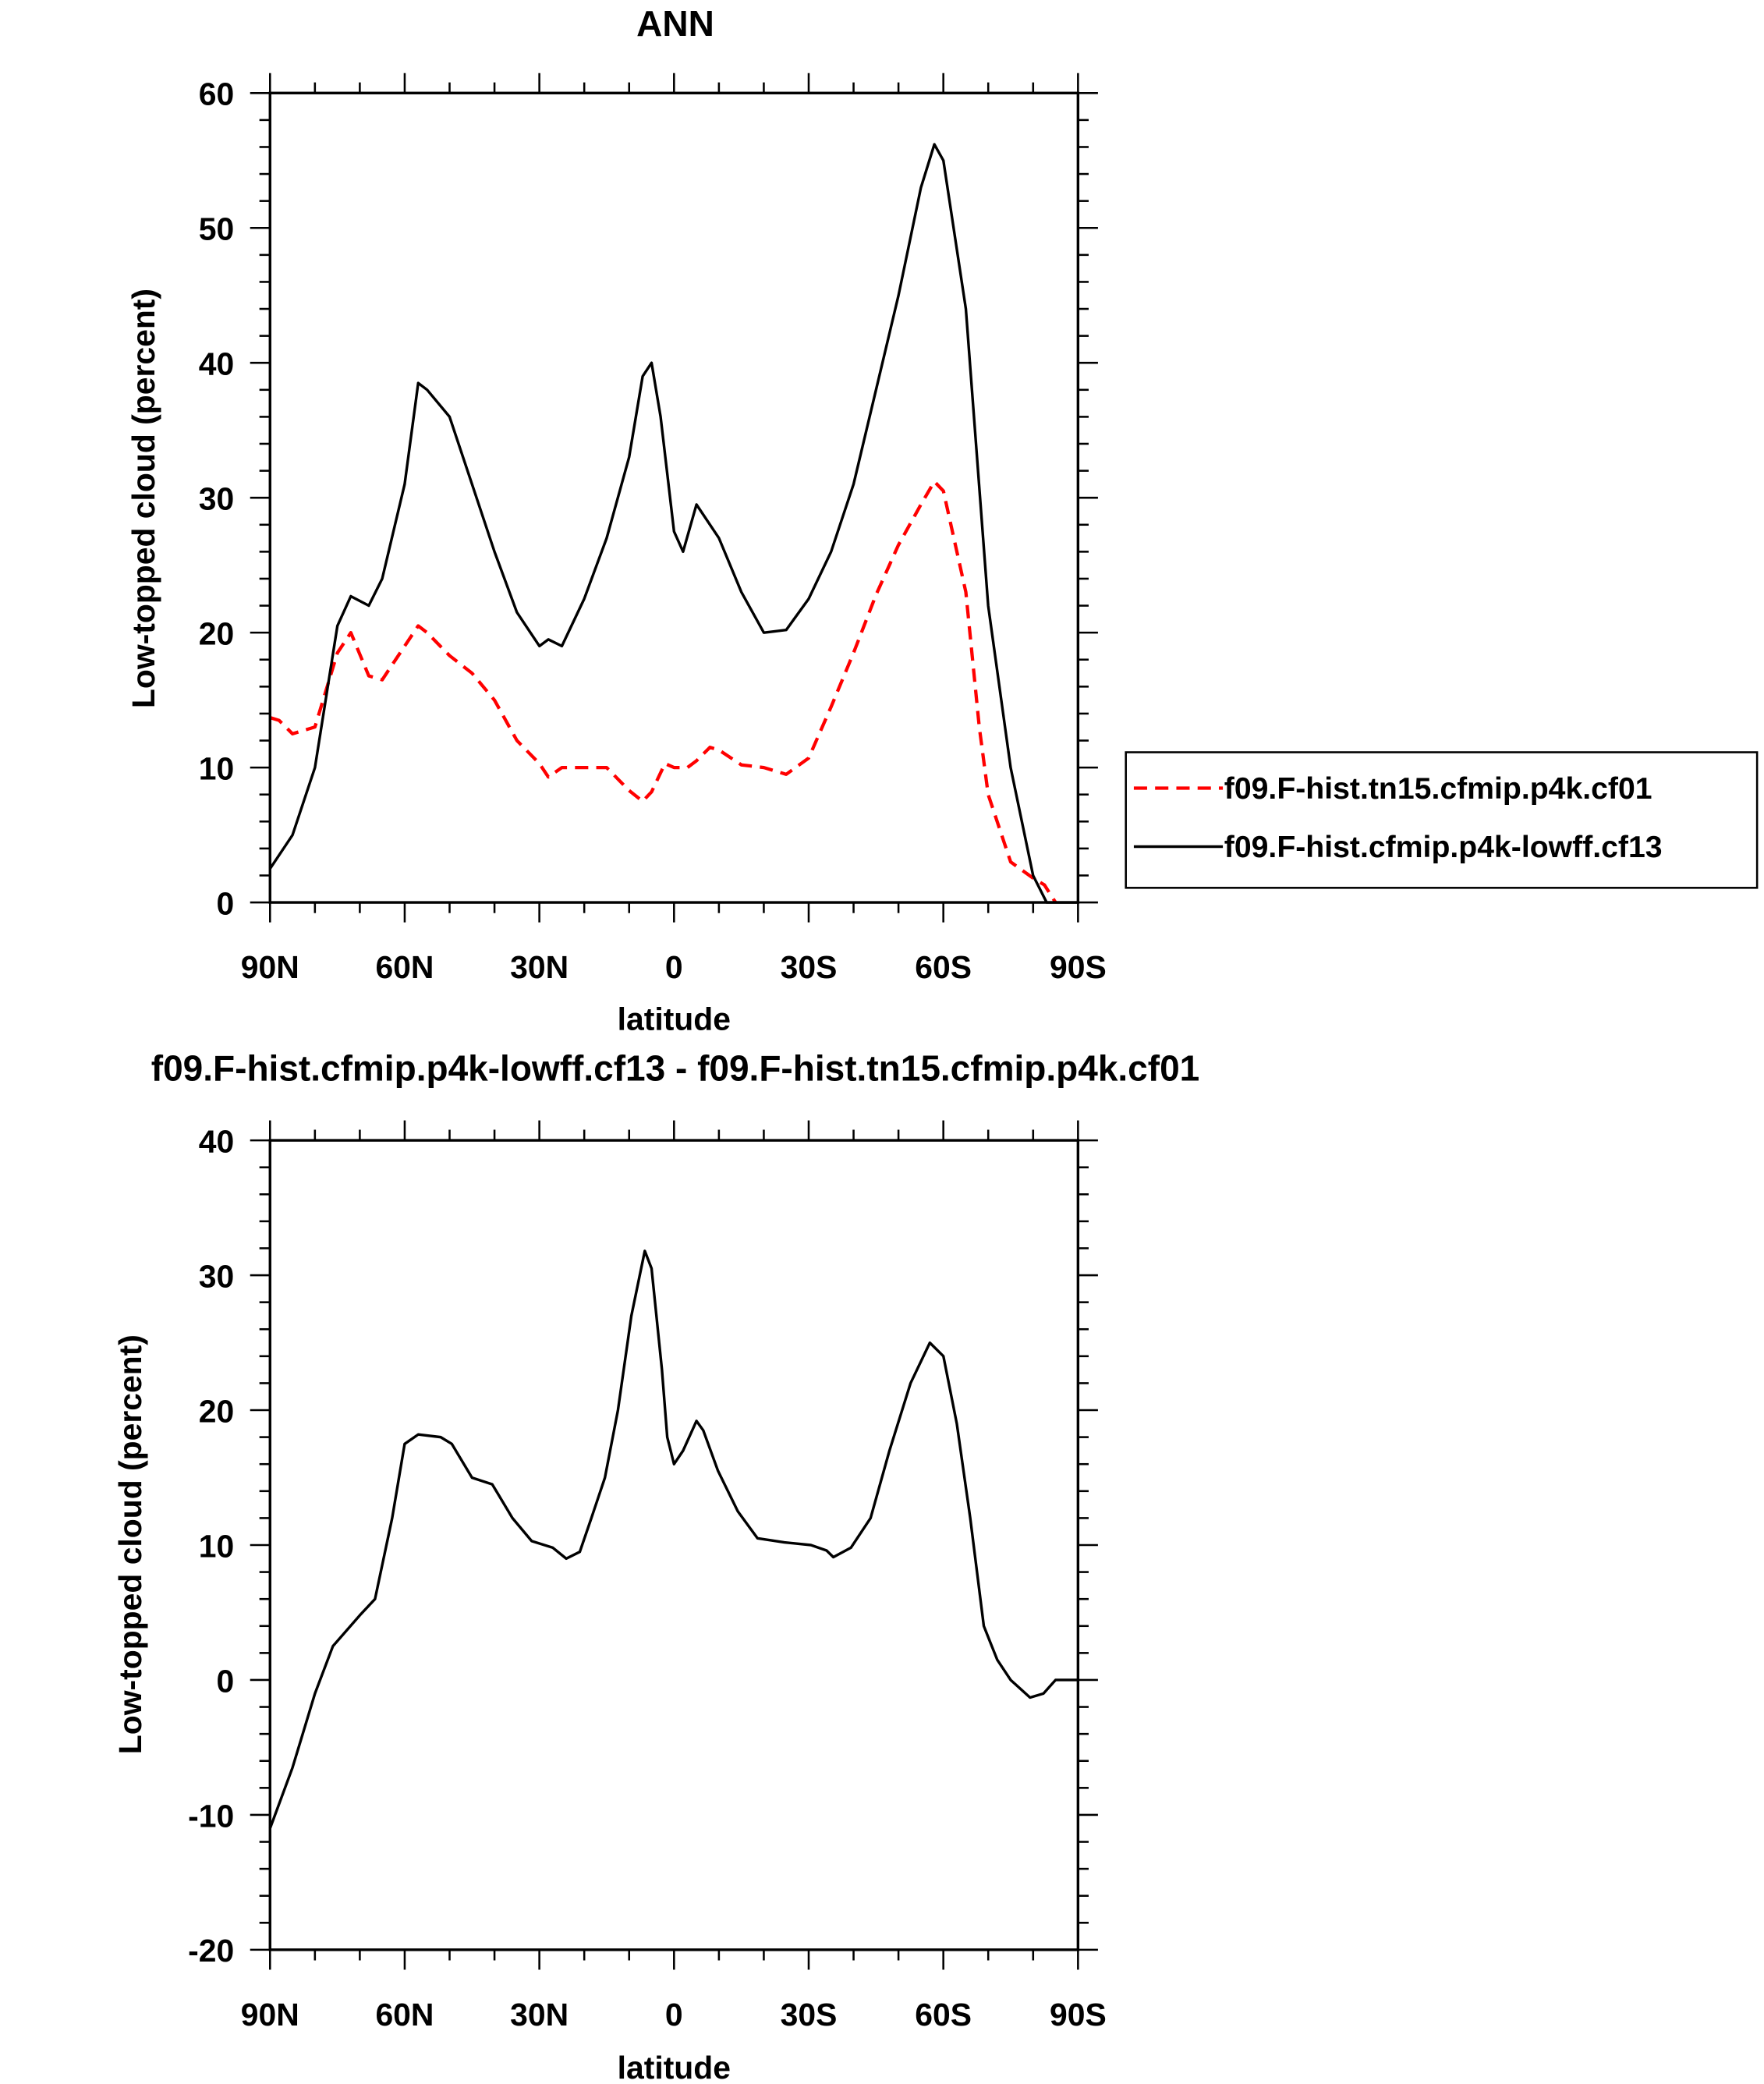 This screenshot has width=1764, height=2084. What do you see at coordinates (130, 1544) in the screenshot?
I see `bottom-ylabel: Low-topped cloud (percent)` at bounding box center [130, 1544].